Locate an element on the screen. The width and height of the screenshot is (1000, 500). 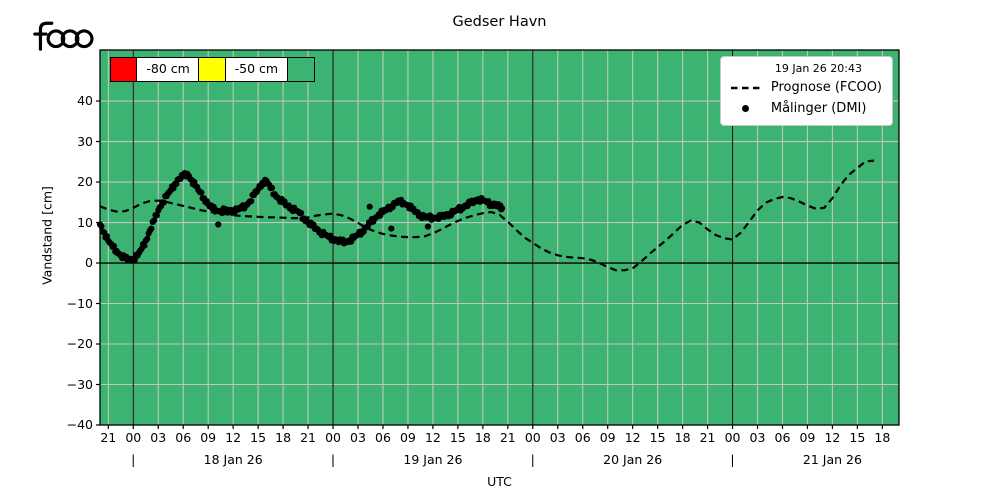
date-label: 18 Jan 26 is located at coordinates (233, 459).